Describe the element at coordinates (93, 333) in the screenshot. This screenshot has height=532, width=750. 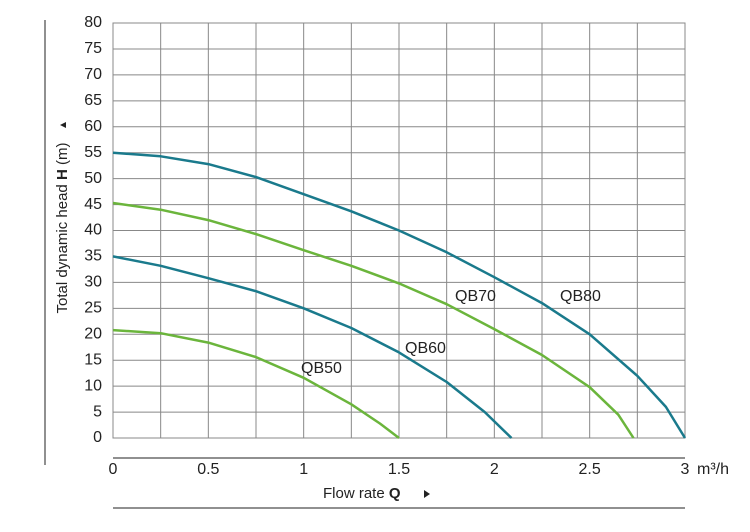
I see `y-tick-label: 20` at that location.